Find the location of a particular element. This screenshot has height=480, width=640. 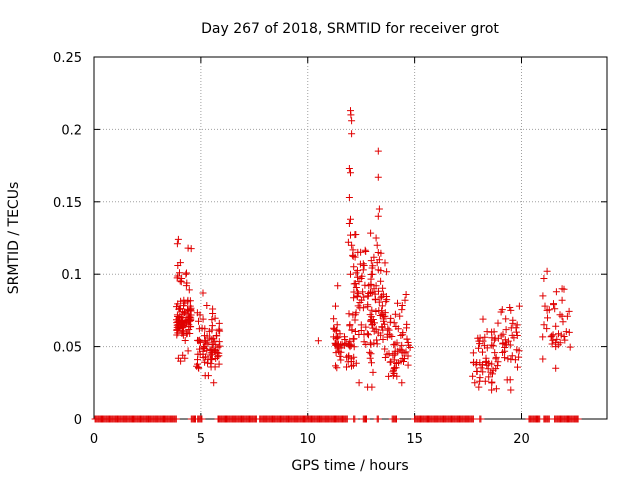

y-axis-label: SRMTID / TECUs is located at coordinates (14, 238).